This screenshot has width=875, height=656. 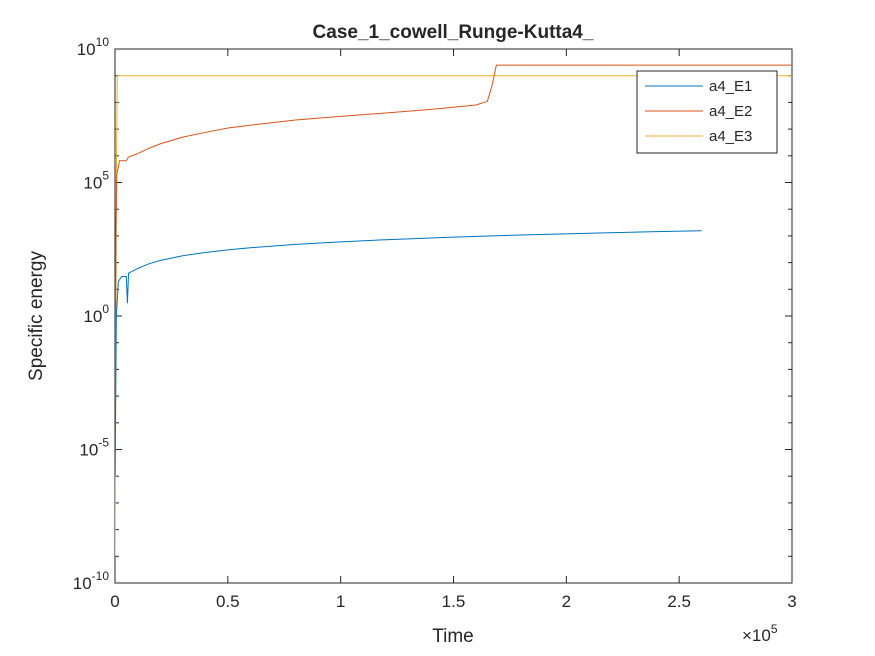 What do you see at coordinates (730, 136) in the screenshot?
I see `legend-entry-label: a4_E3` at bounding box center [730, 136].